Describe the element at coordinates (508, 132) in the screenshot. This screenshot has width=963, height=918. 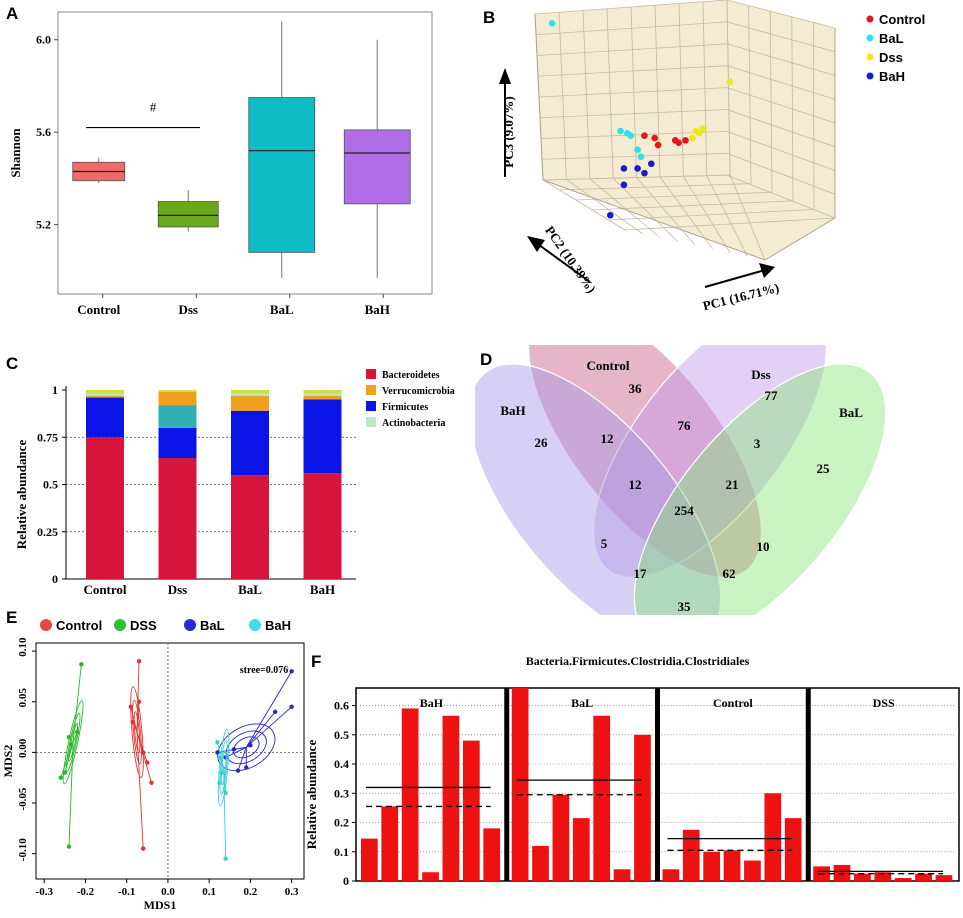
I see `pc3-label: PC3 (9.07%)` at that location.